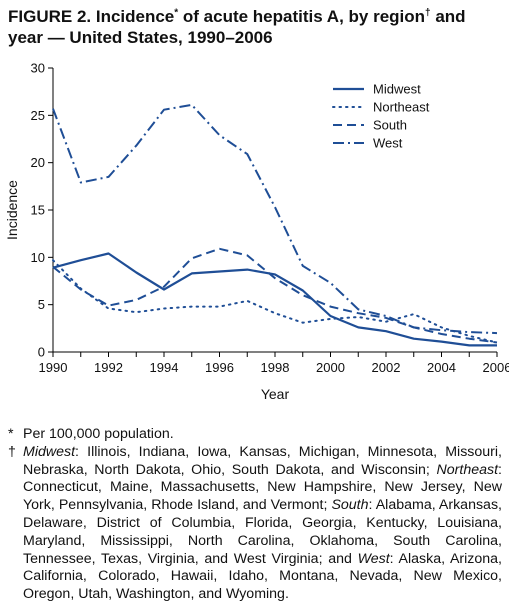 This screenshot has height=604, width=509. What do you see at coordinates (49, 451) in the screenshot?
I see `midwest-label: Midwest` at bounding box center [49, 451].